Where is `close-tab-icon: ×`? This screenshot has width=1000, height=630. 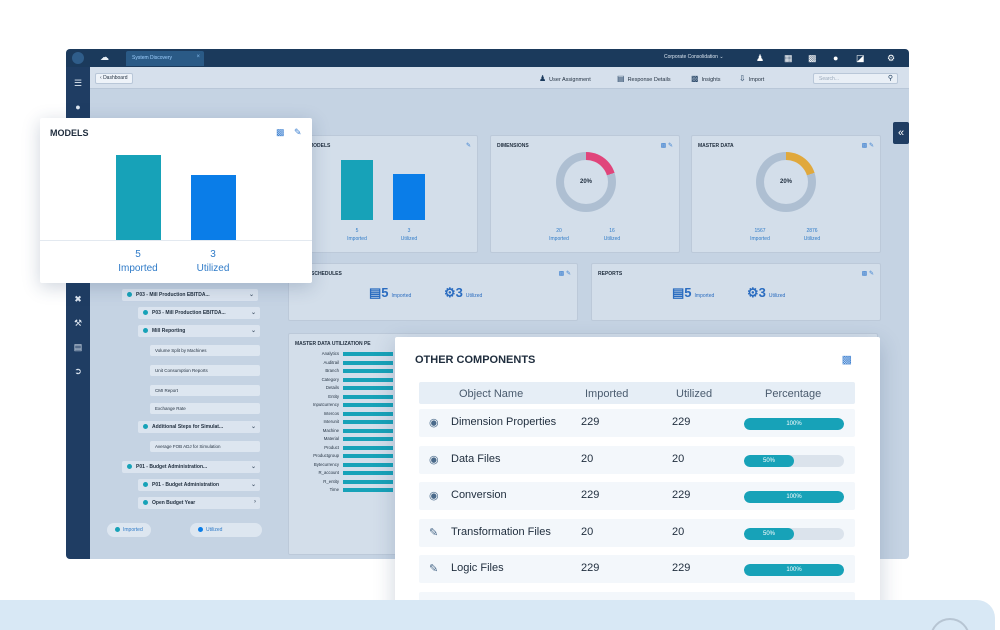
close-tab-icon: × is located at coordinates (198, 57).